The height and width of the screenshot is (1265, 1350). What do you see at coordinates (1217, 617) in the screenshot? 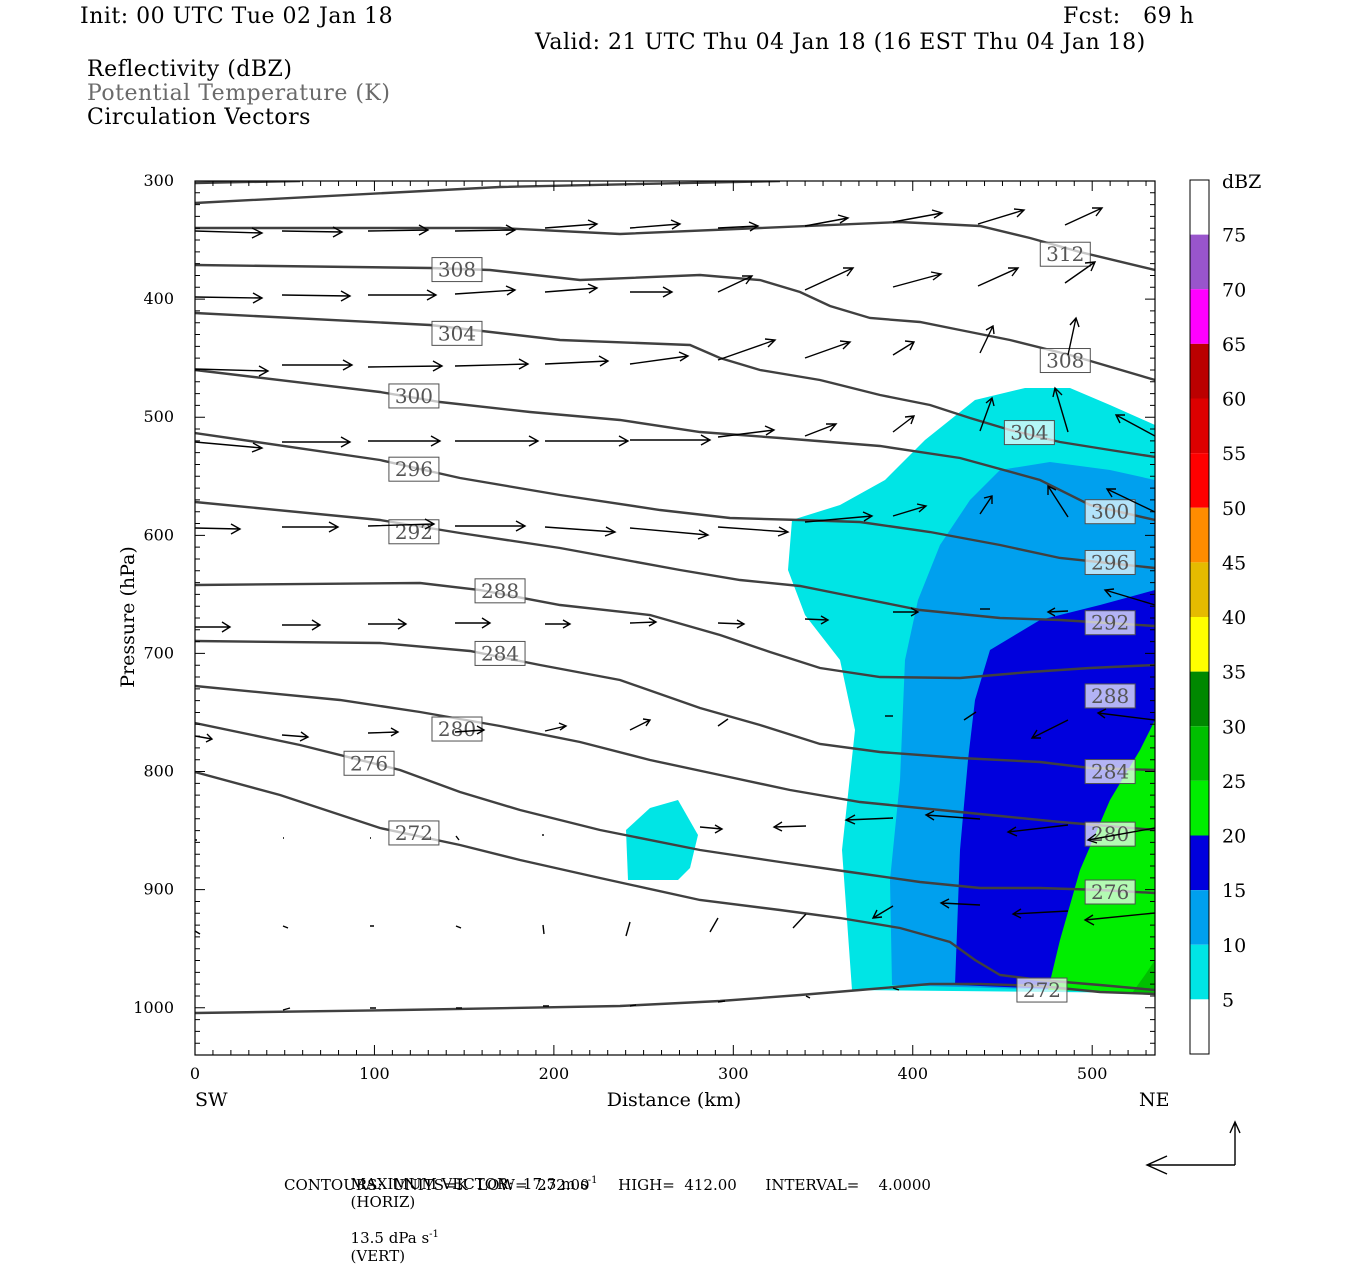
I see `colorbar: 5 10 15 20 25 30 35 40 45 50 55 60 65 70 75` at bounding box center [1217, 617].